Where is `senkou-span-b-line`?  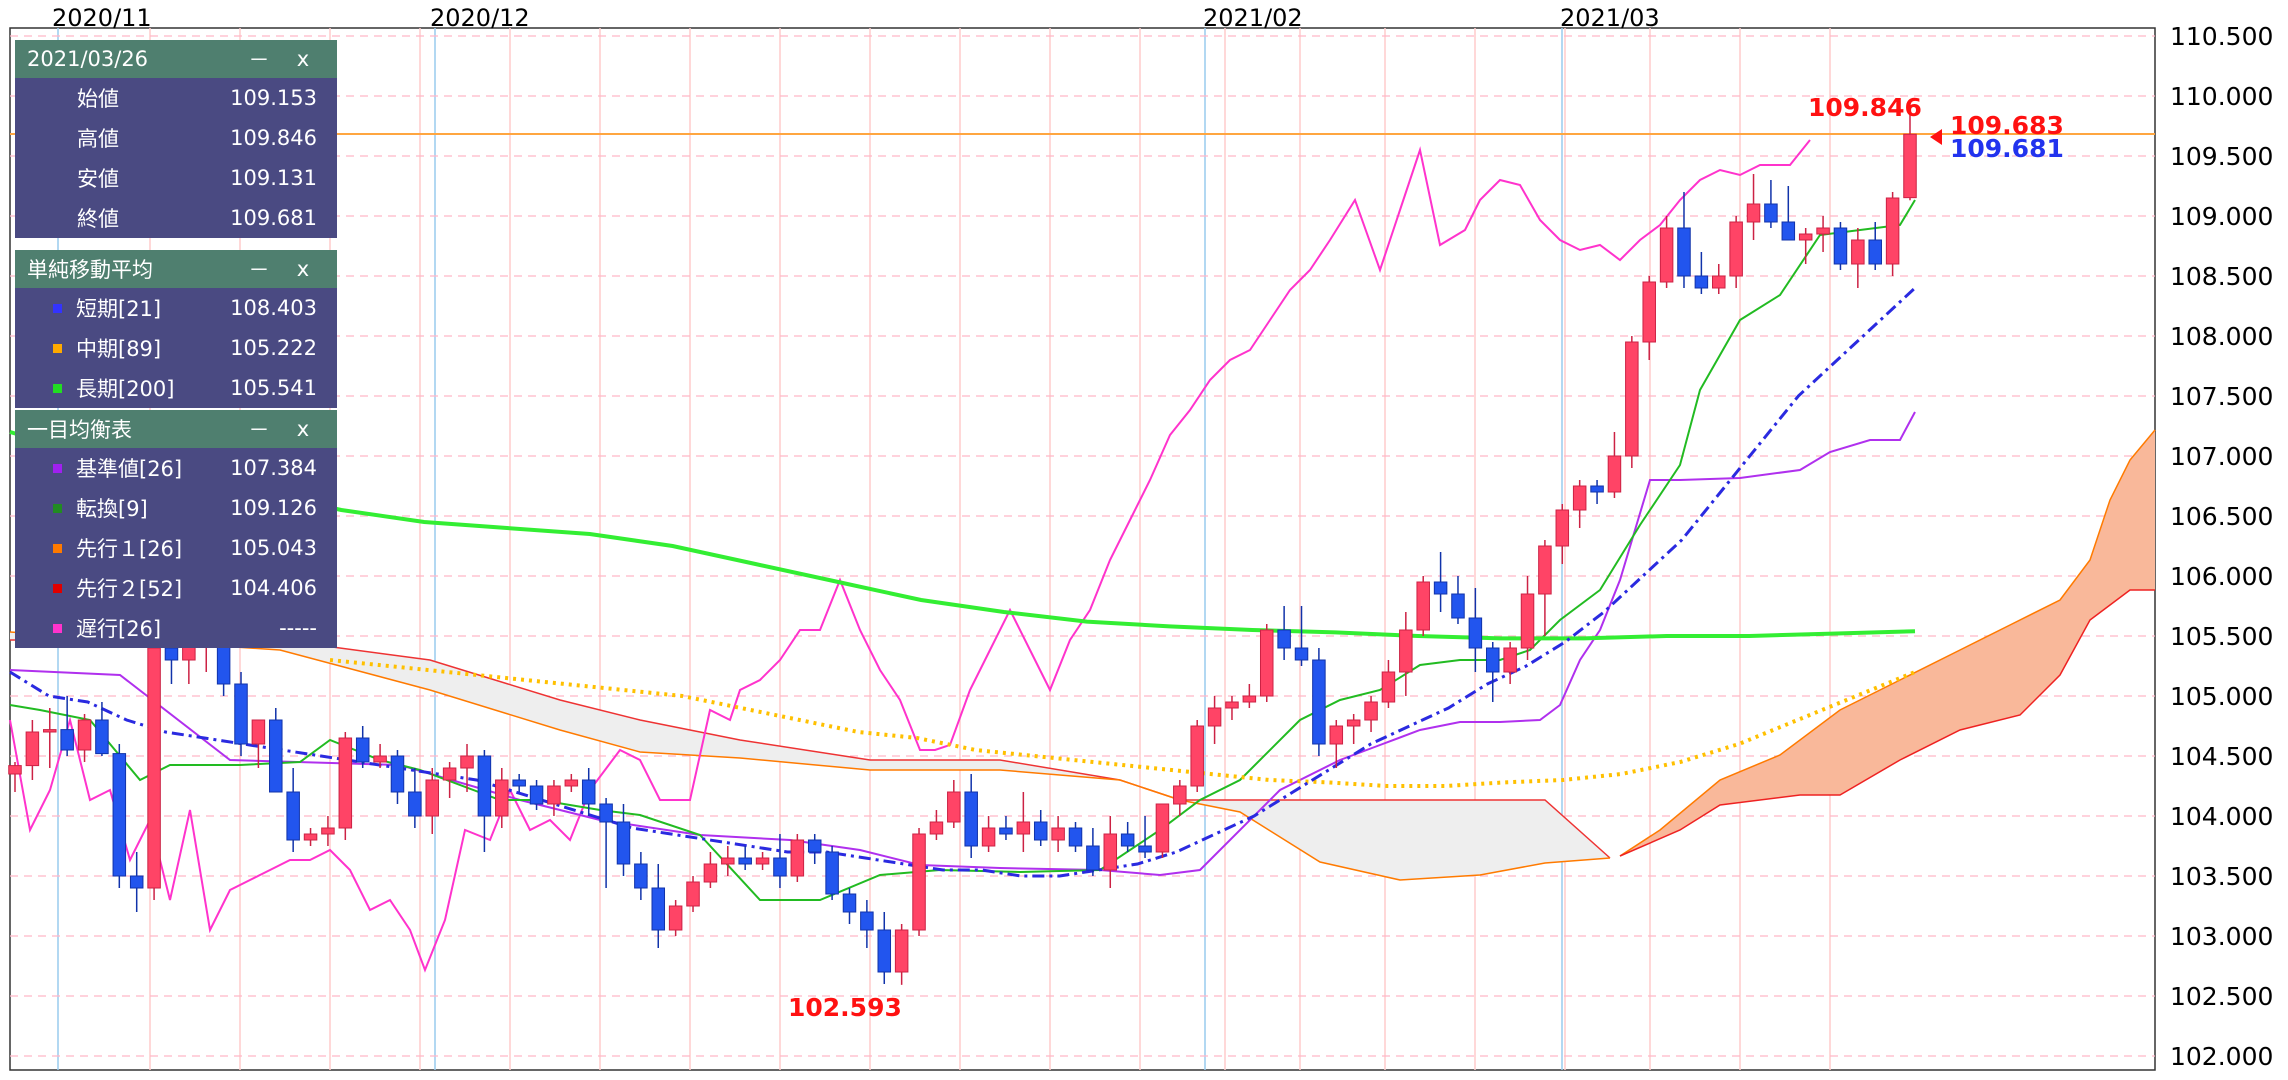
senkou-span-b-line is located at coordinates (810, 749).